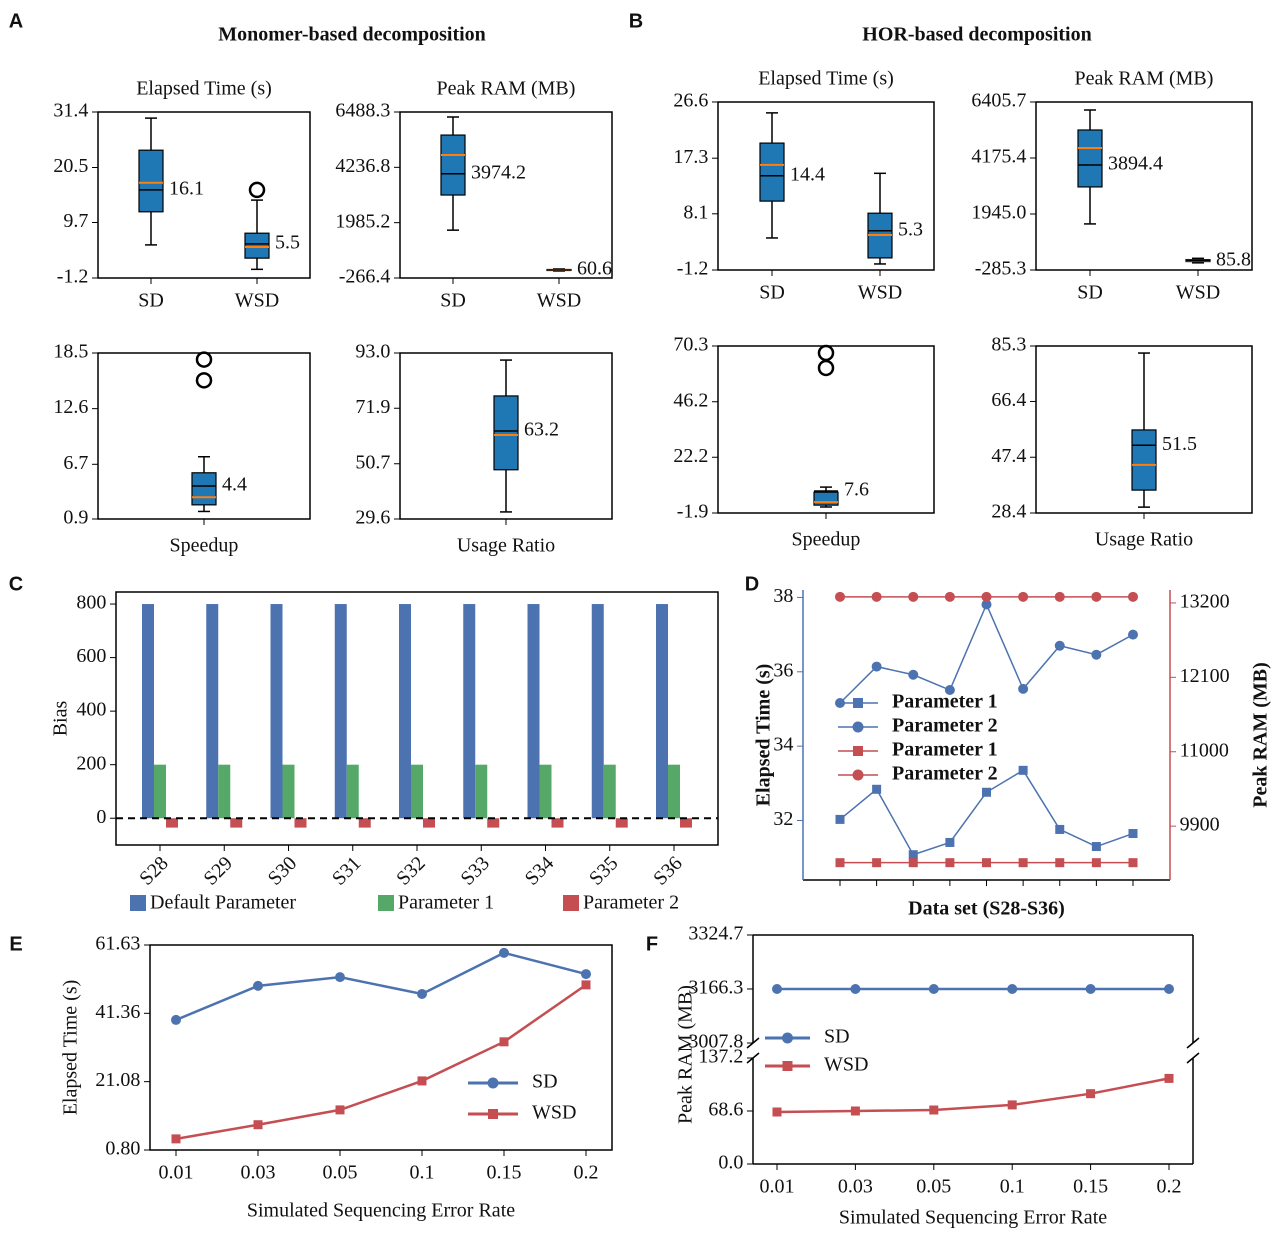 The height and width of the screenshot is (1235, 1280). What do you see at coordinates (498, 172) in the screenshot?
I see `mean-label: 3974.2` at bounding box center [498, 172].